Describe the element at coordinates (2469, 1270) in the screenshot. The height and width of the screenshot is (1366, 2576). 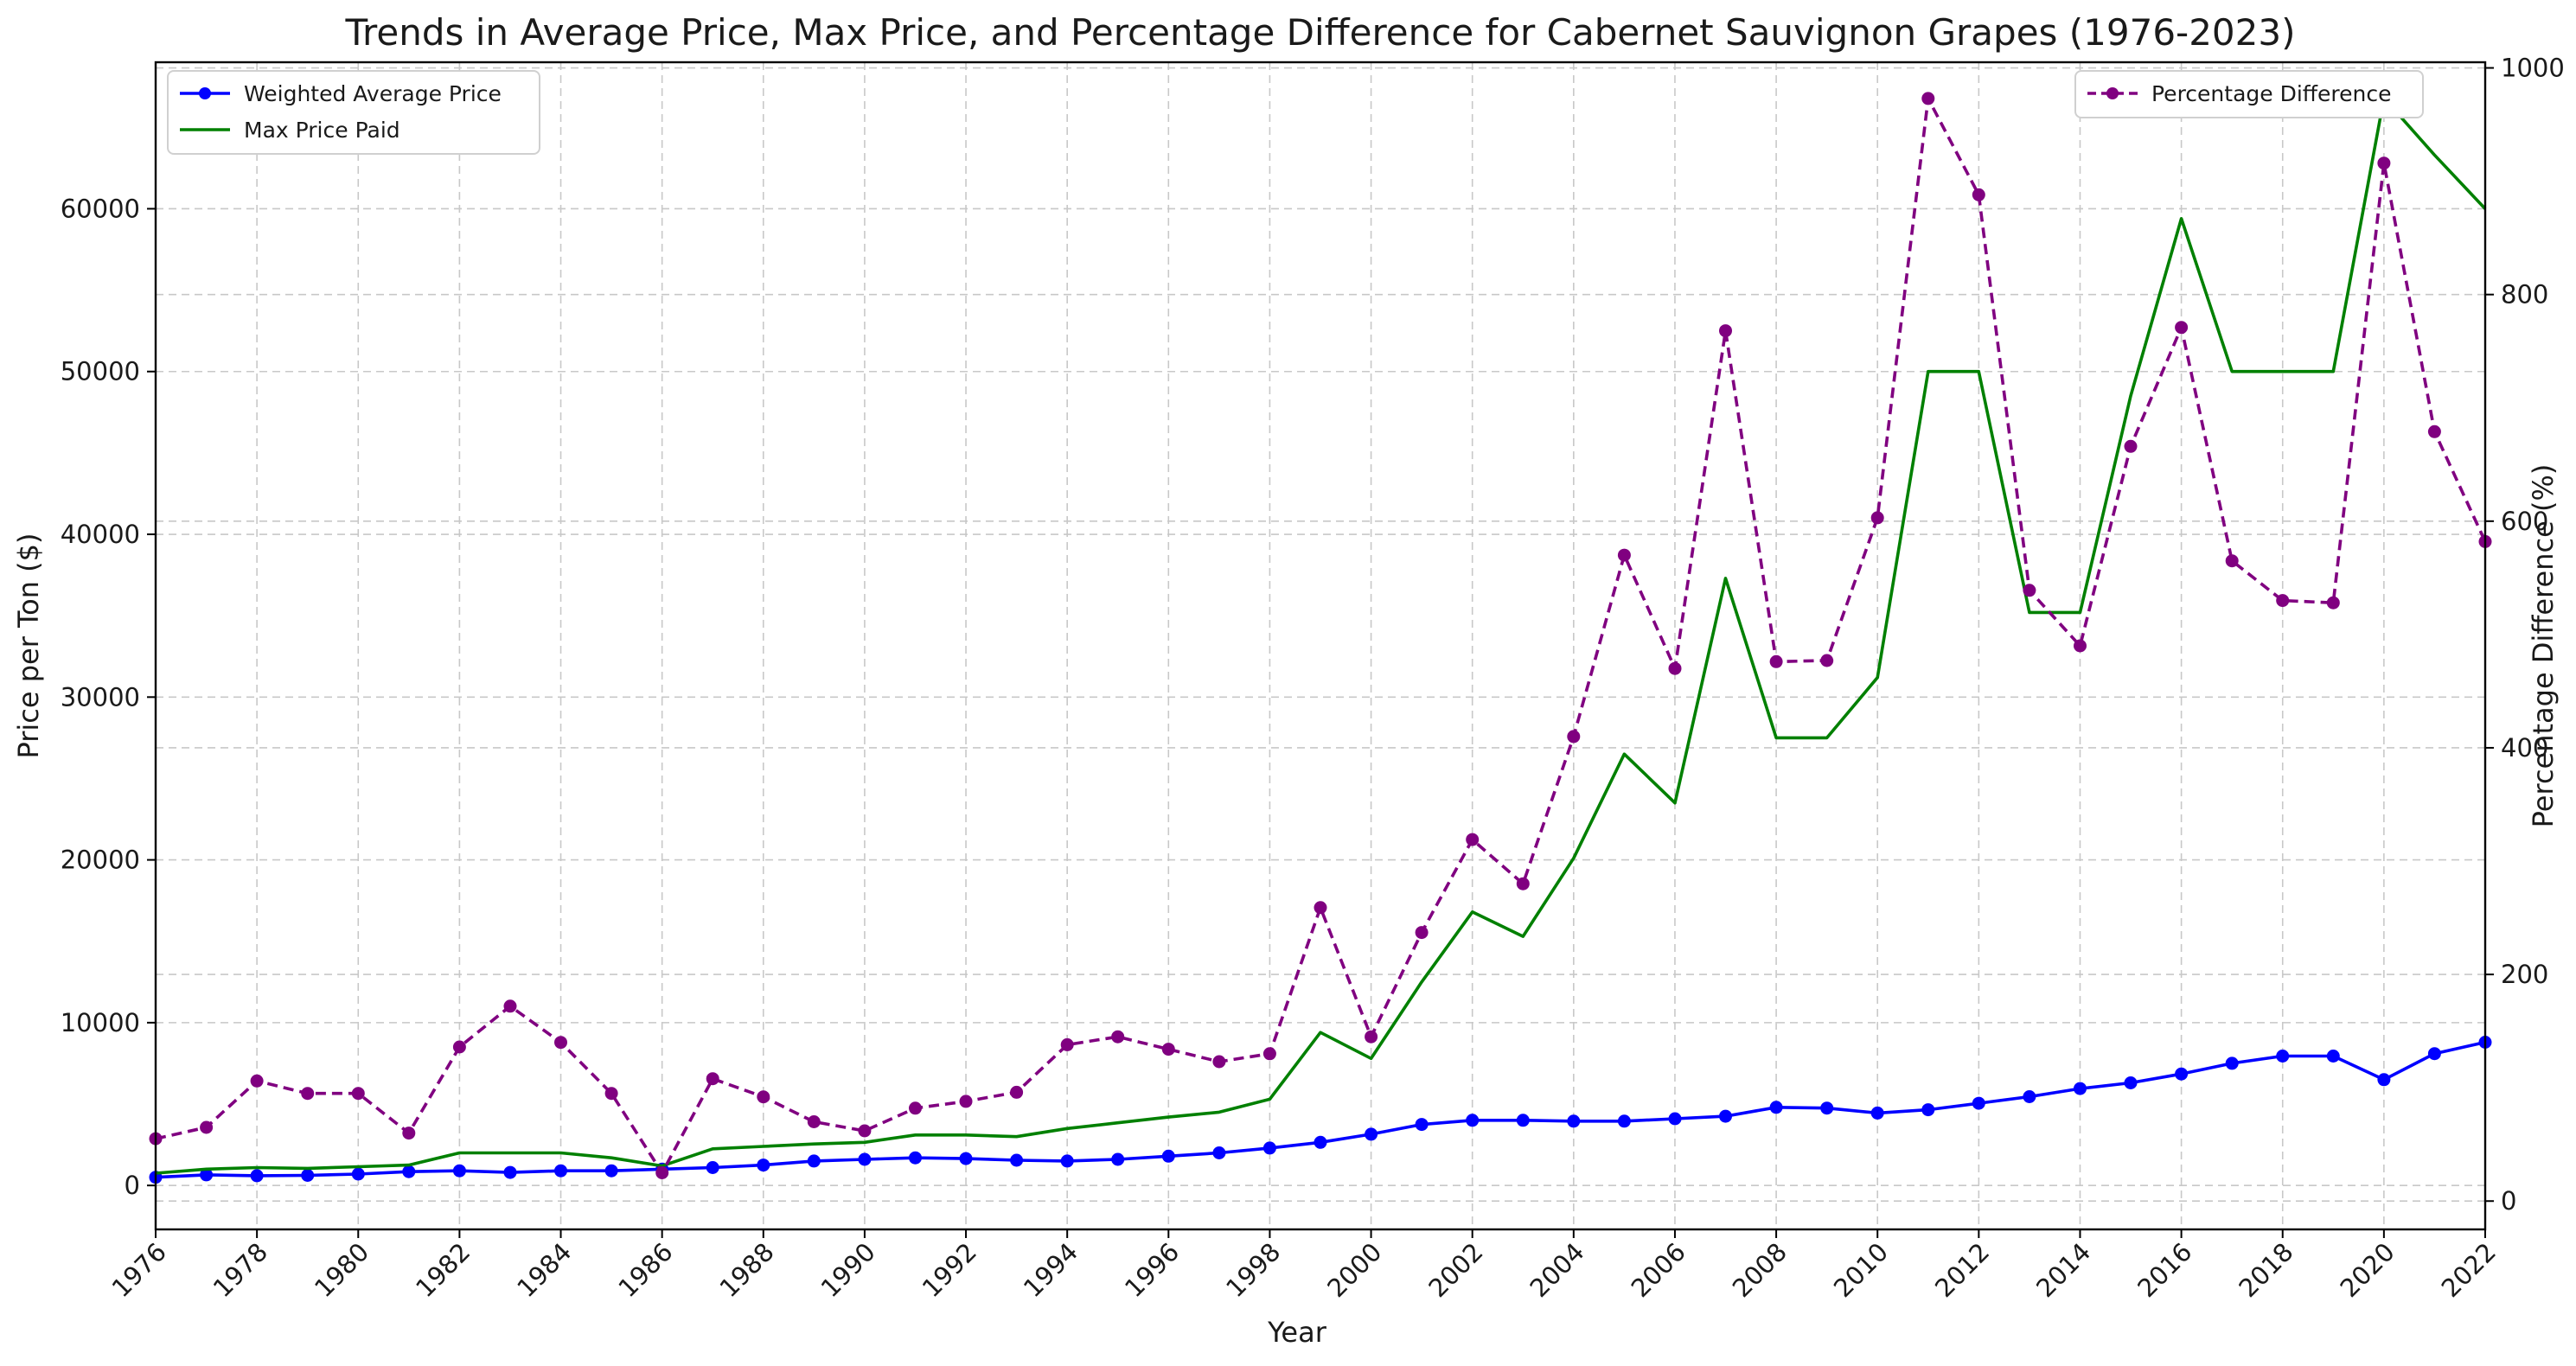
I see `x-tick-label: 2022` at that location.